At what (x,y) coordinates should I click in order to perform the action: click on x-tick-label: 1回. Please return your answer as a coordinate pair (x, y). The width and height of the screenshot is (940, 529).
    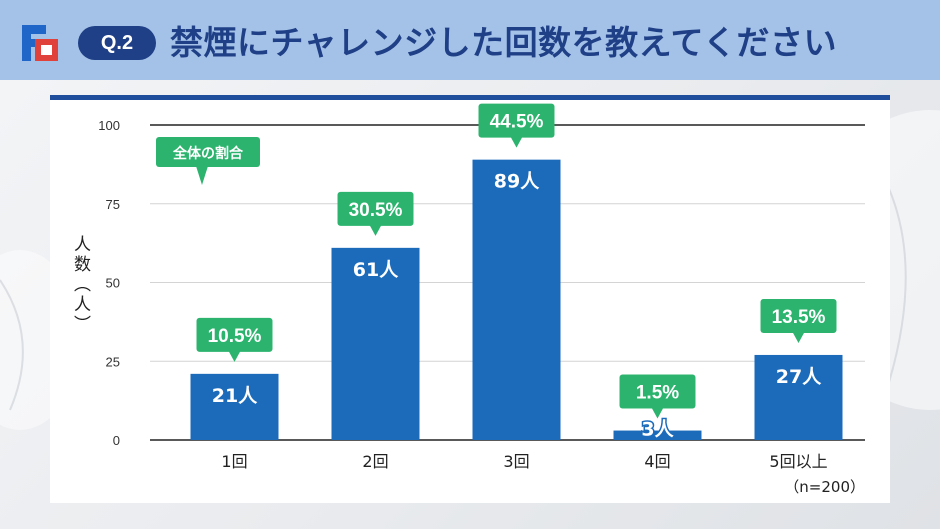
    Looking at the image, I should click on (234, 461).